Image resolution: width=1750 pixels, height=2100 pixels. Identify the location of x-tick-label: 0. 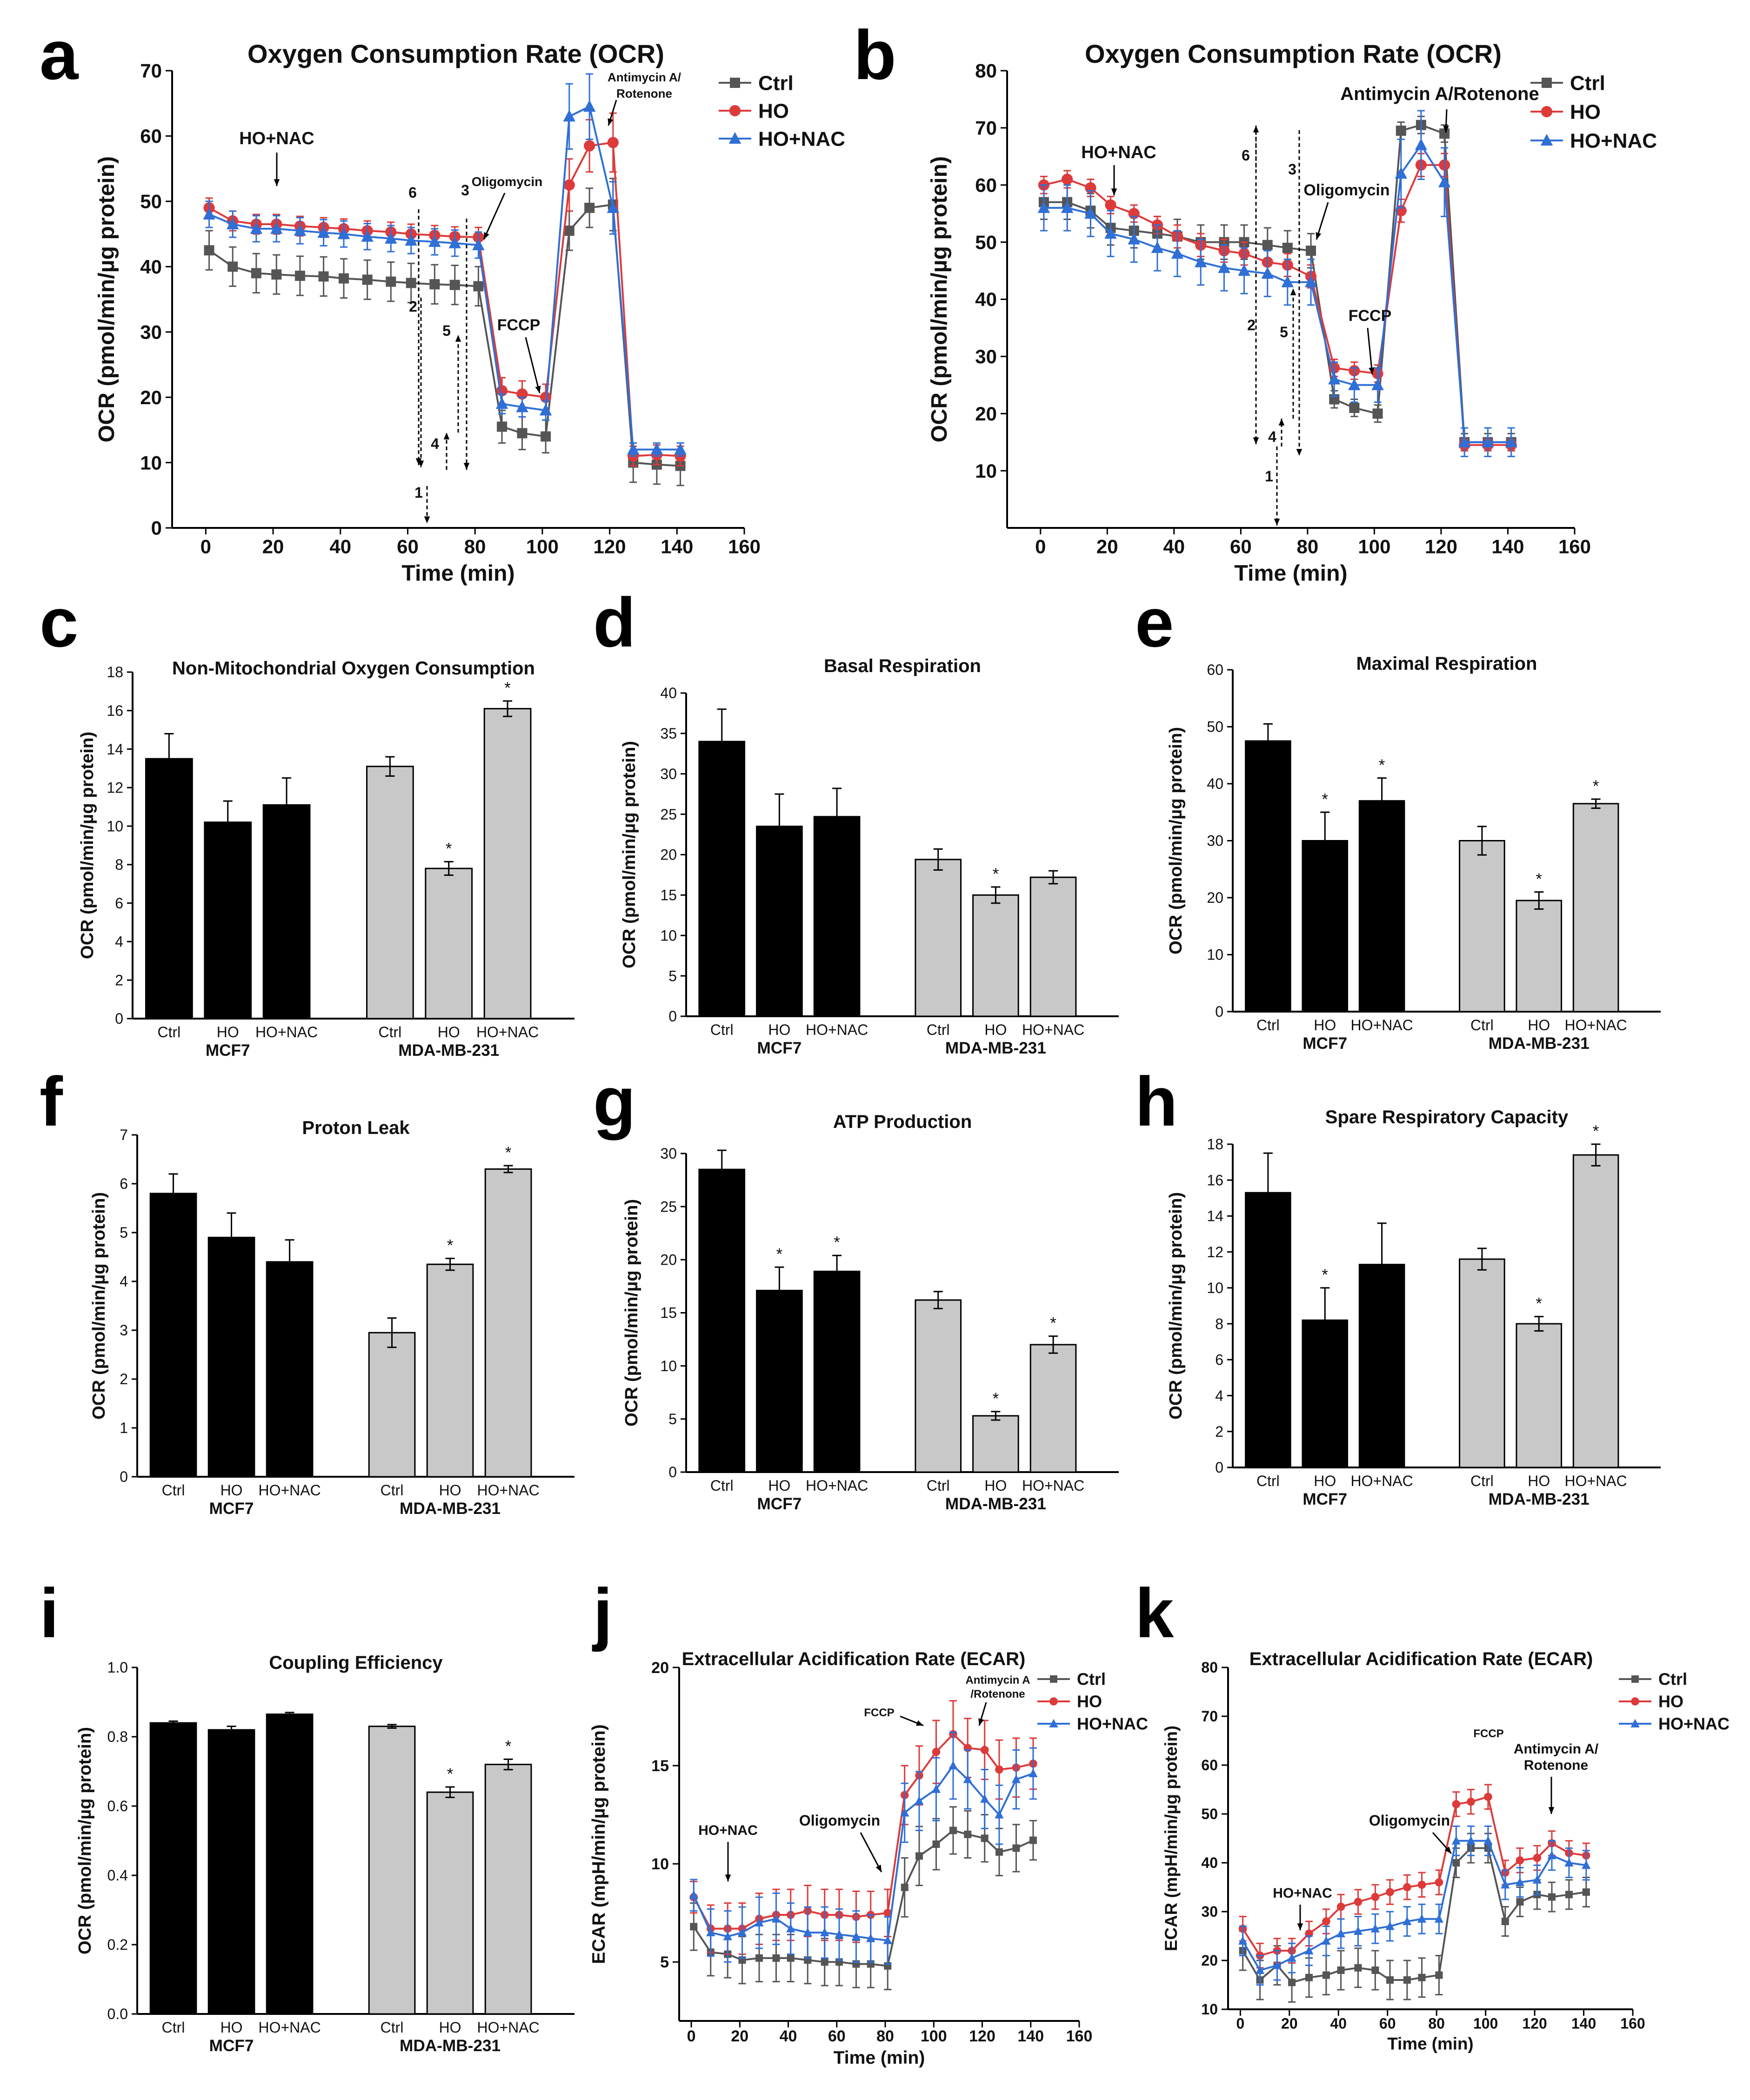
(1040, 547).